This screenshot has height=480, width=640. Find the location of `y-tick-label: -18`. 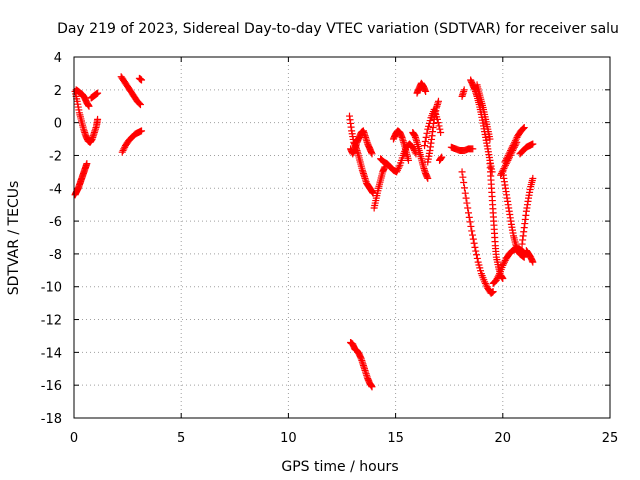

y-tick-label: -18 is located at coordinates (51, 419).